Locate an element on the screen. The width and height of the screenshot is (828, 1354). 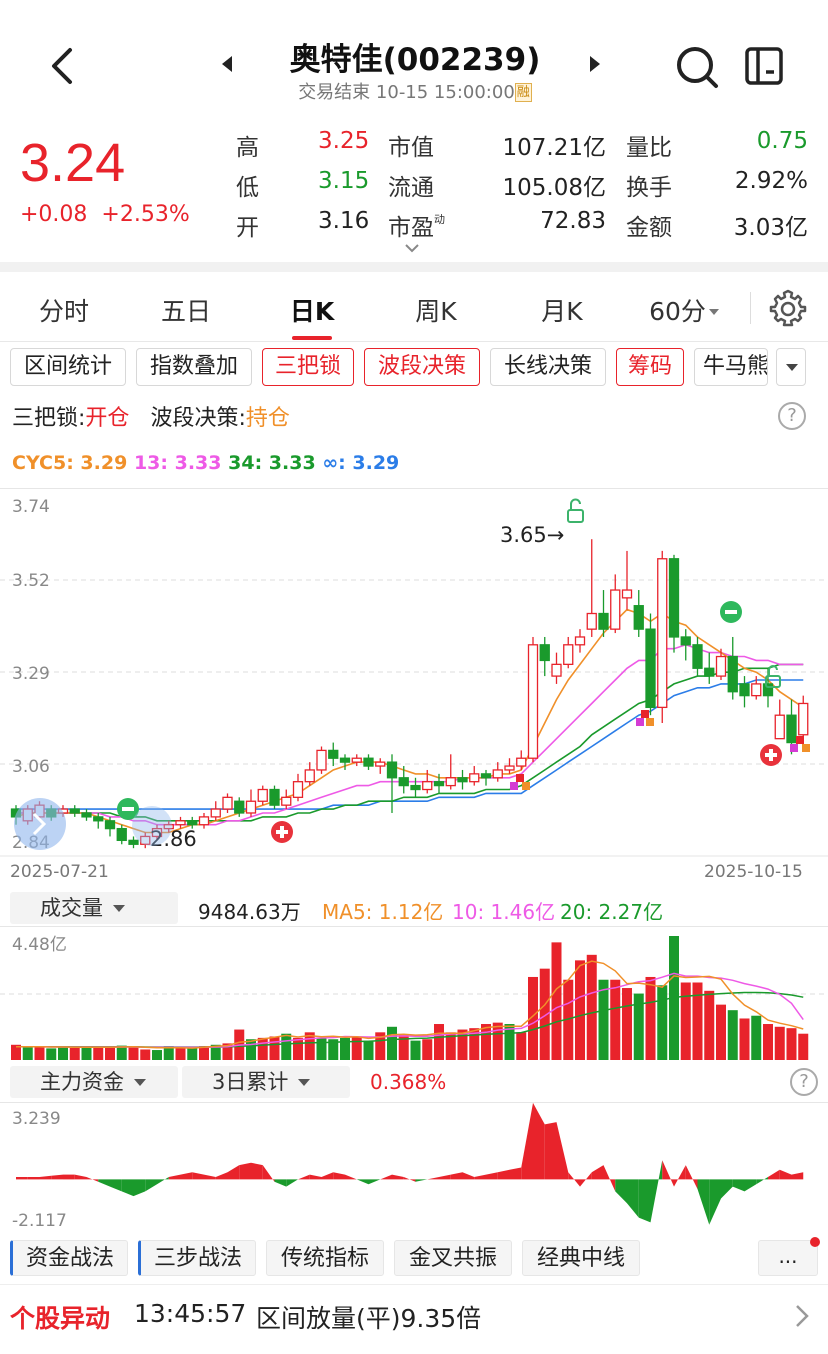
volume-selector: 成交量 is located at coordinates (94, 908).